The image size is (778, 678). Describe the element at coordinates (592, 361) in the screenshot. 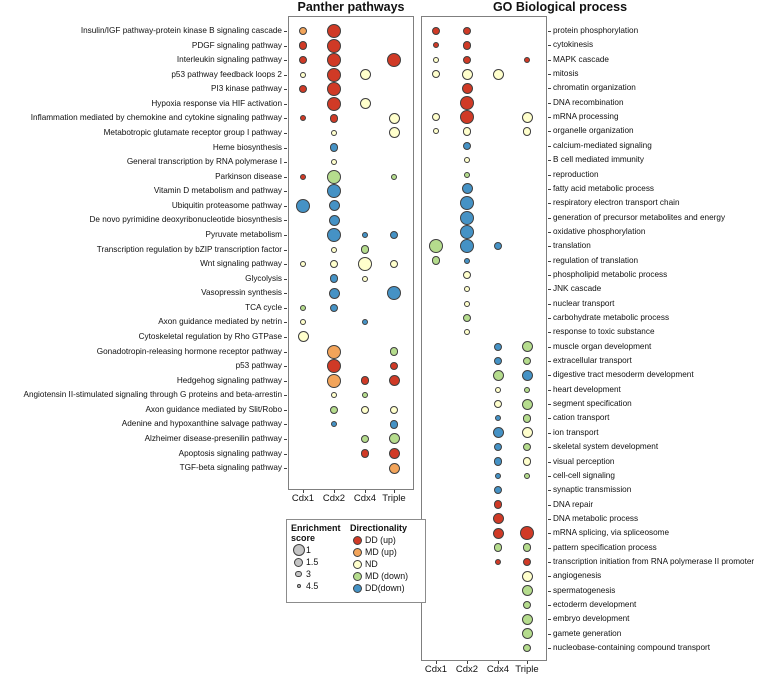

I see `row-label: extracellular transport` at that location.